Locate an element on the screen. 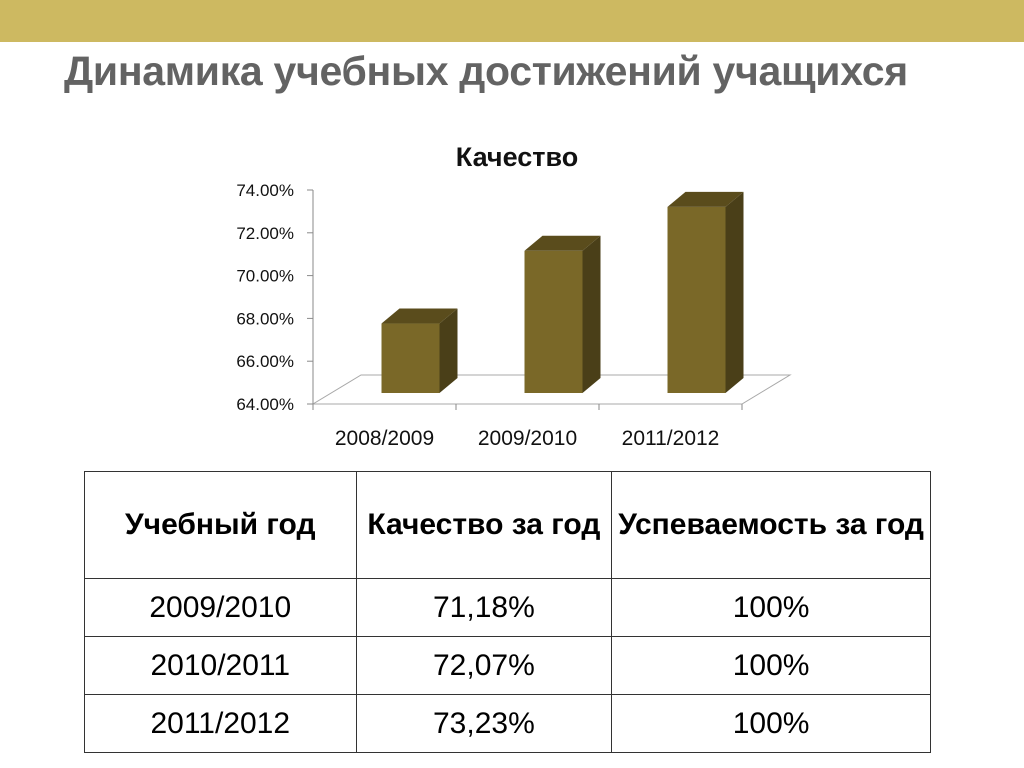  header-academic-year: Учебный год is located at coordinates (220, 525).